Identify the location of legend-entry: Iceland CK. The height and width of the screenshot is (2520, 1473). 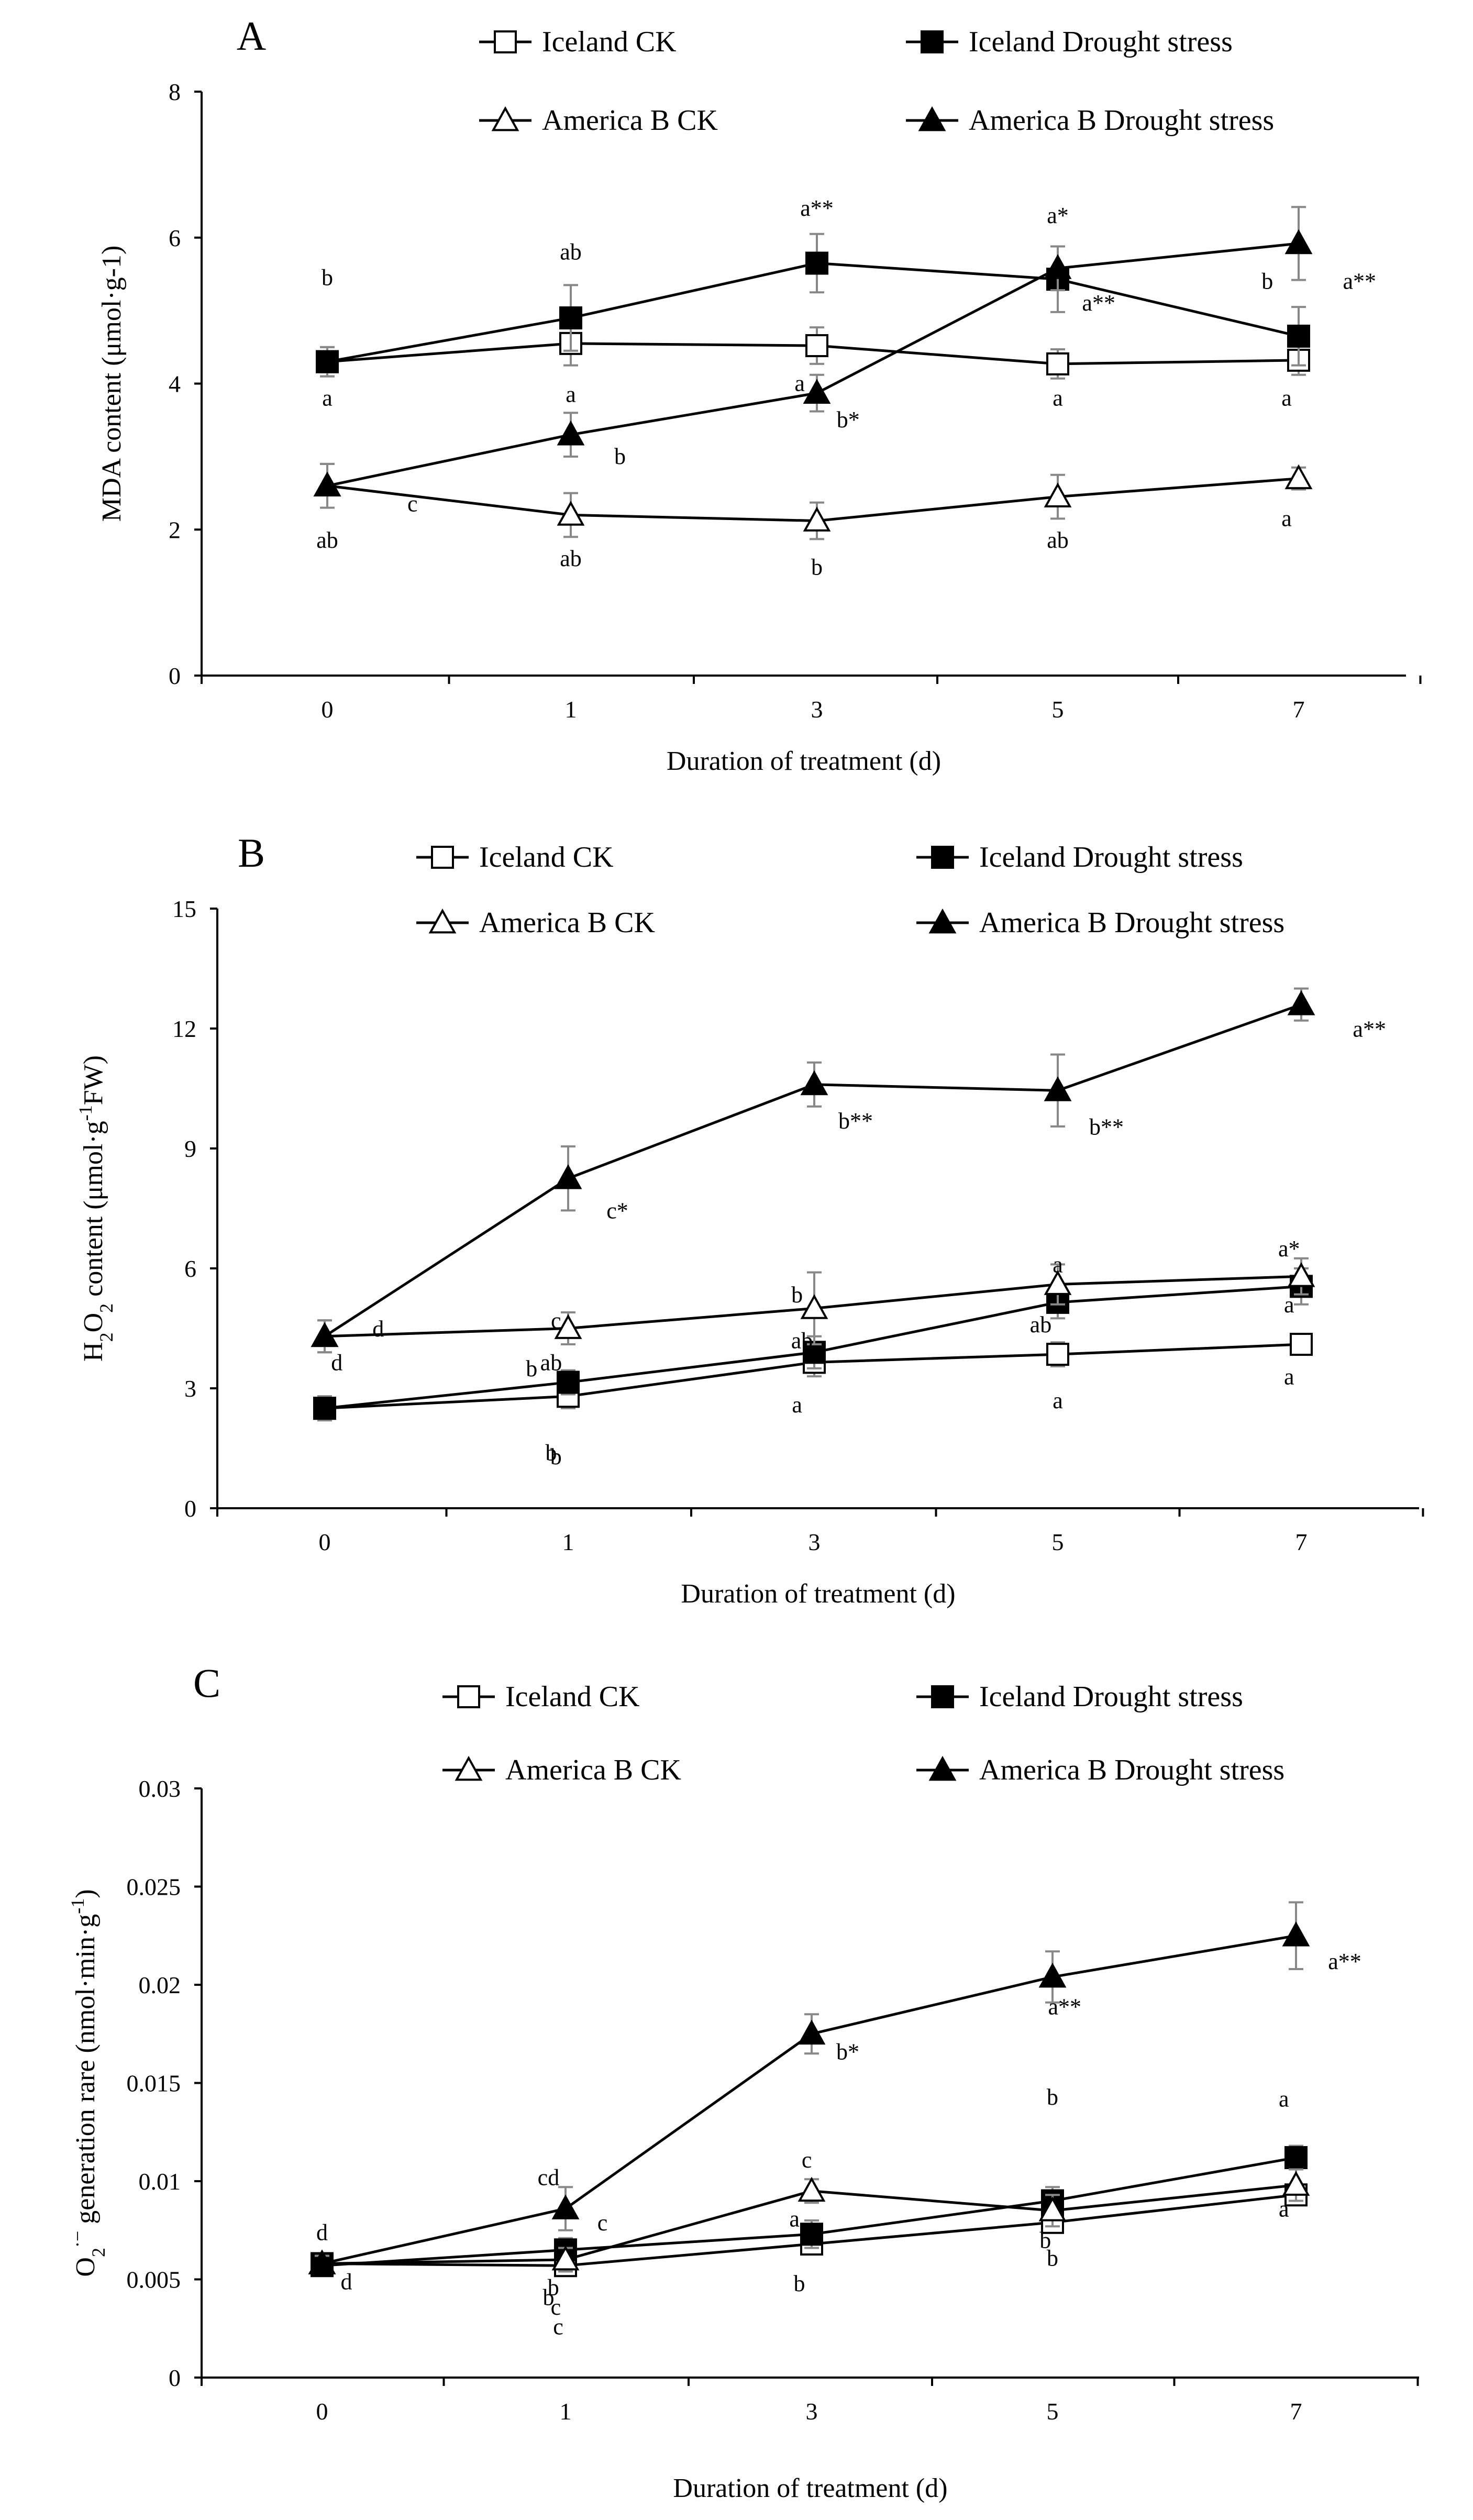
(515, 858).